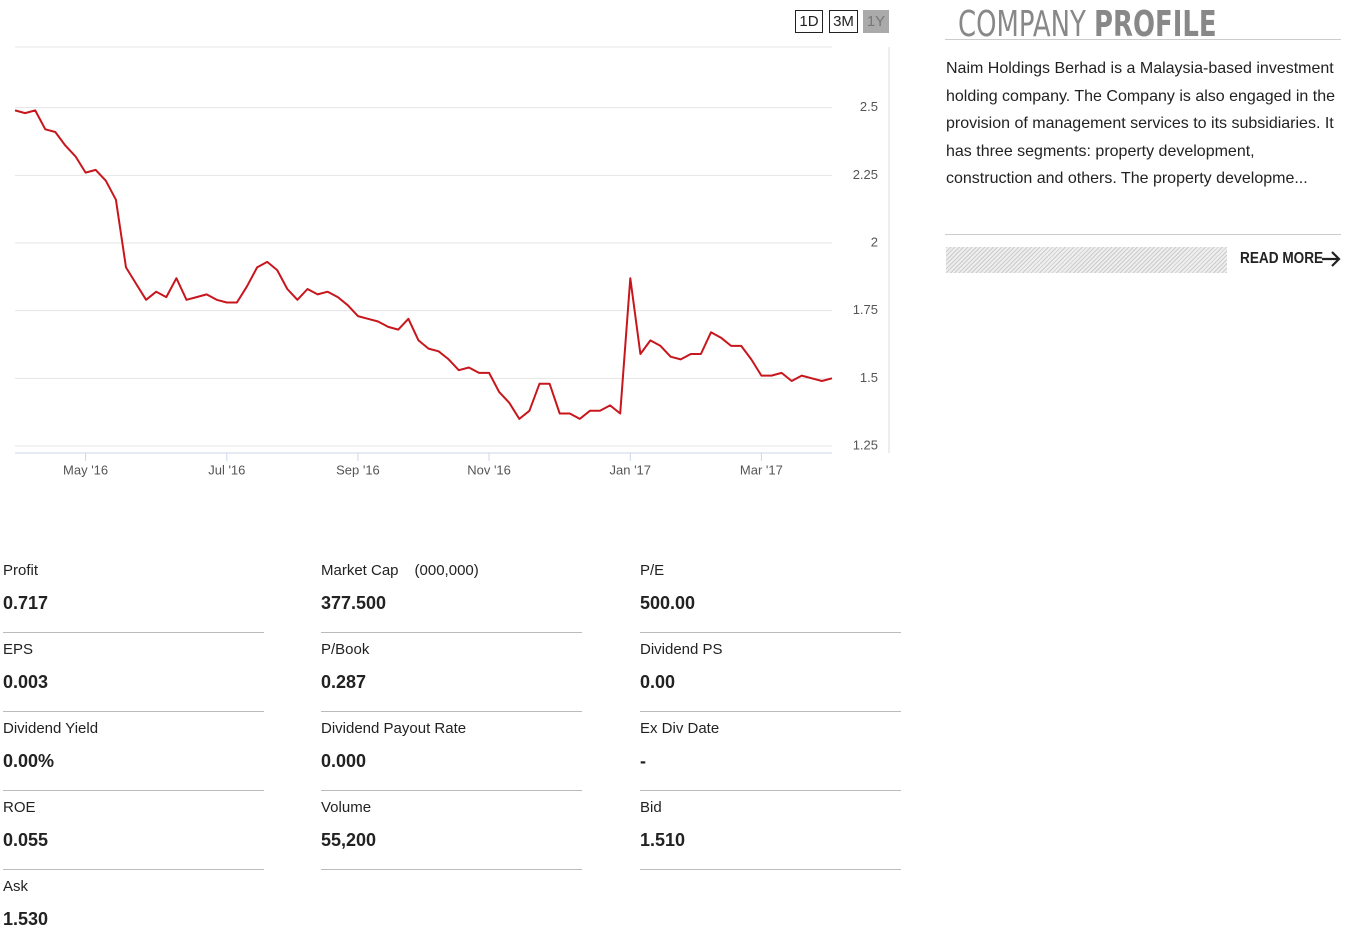  What do you see at coordinates (869, 377) in the screenshot?
I see `y-tick-label: 1.5` at bounding box center [869, 377].